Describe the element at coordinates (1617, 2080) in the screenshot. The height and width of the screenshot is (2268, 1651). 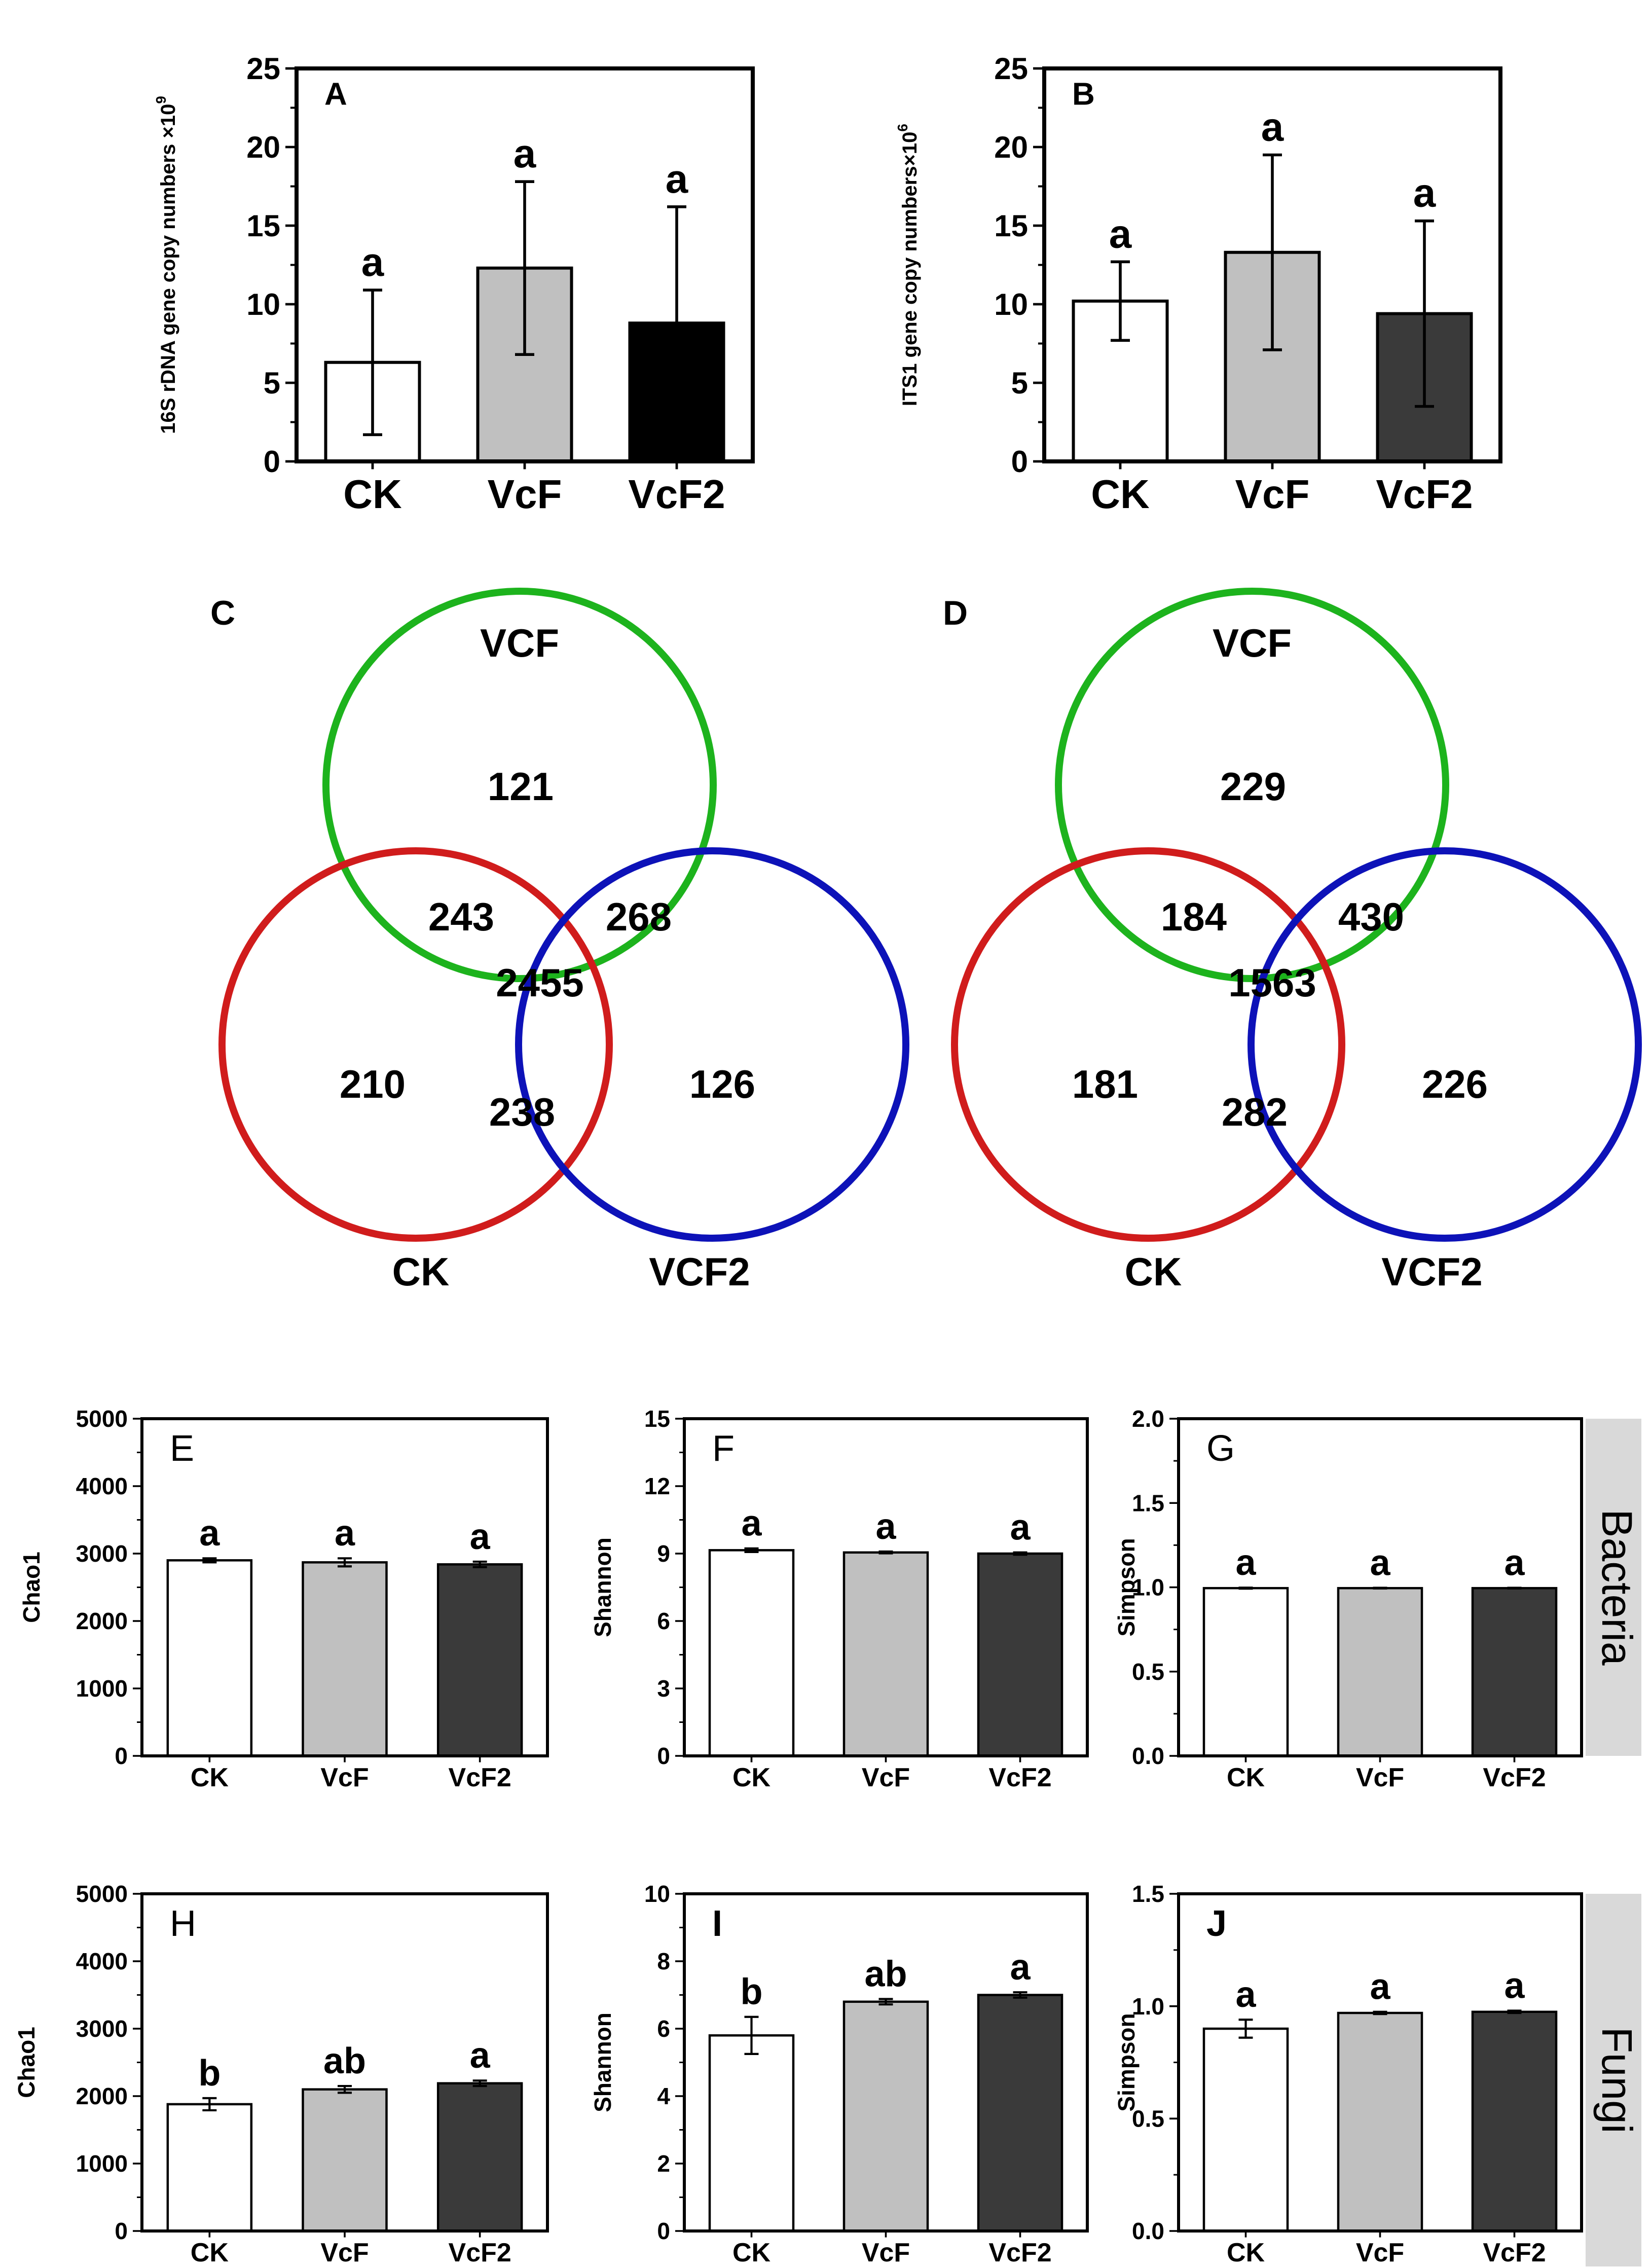
I see `strip-fungi-label: Fungi` at that location.